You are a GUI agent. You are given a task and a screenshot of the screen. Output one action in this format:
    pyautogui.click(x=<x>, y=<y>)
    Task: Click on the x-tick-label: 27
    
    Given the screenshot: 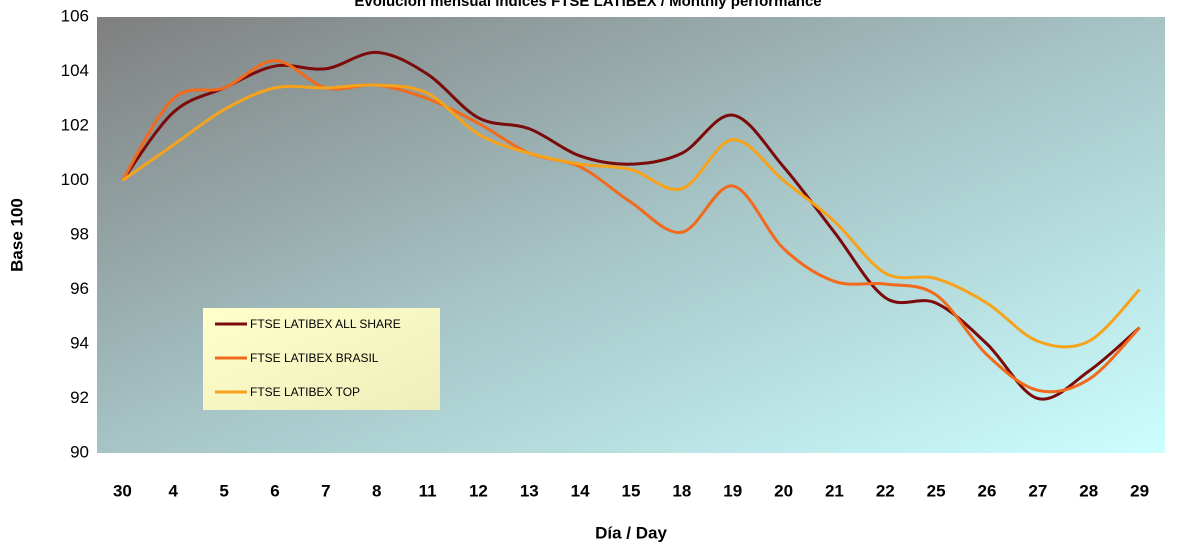 What is the action you would take?
    pyautogui.click(x=1037, y=490)
    